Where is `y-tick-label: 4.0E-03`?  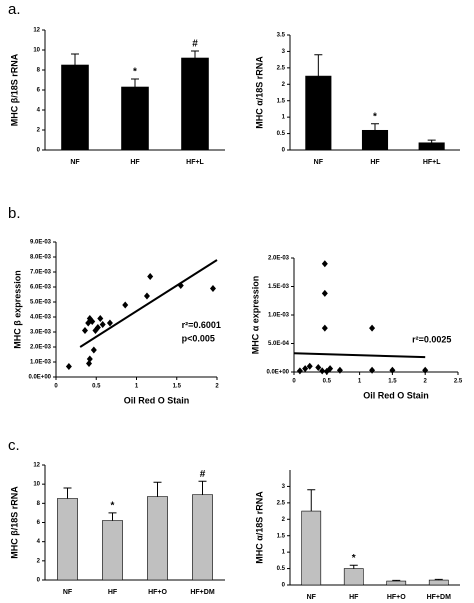 y-tick-label: 4.0E-03 is located at coordinates (41, 318).